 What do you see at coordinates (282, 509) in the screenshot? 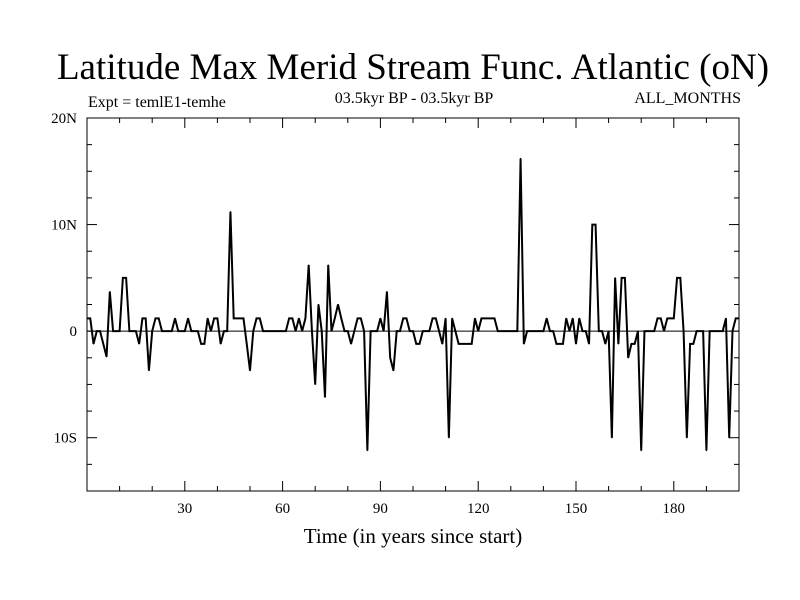
I see `x-tick-label: 60` at bounding box center [282, 509].